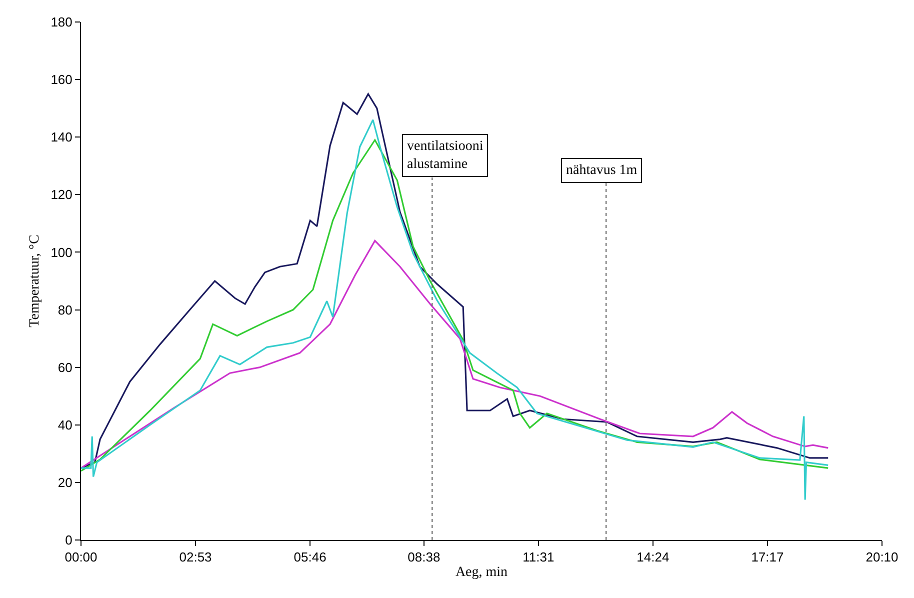 The width and height of the screenshot is (914, 598). I want to click on y-tick-label: 40, so click(65, 424).